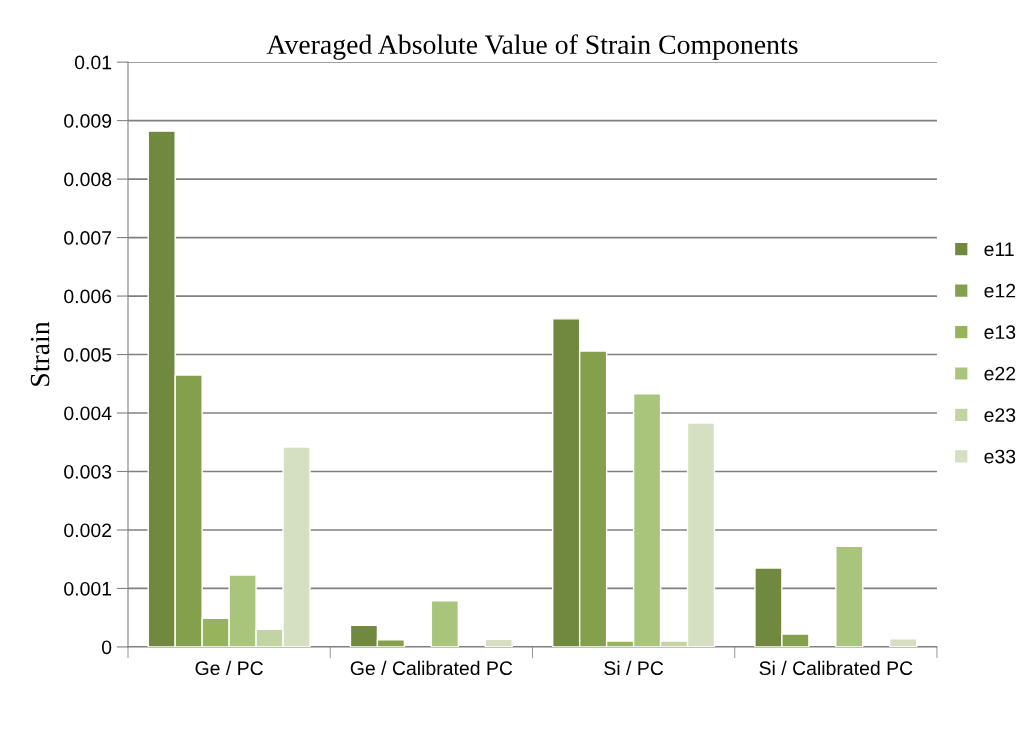 The image size is (1024, 731). I want to click on legend-label: e23, so click(1000, 415).